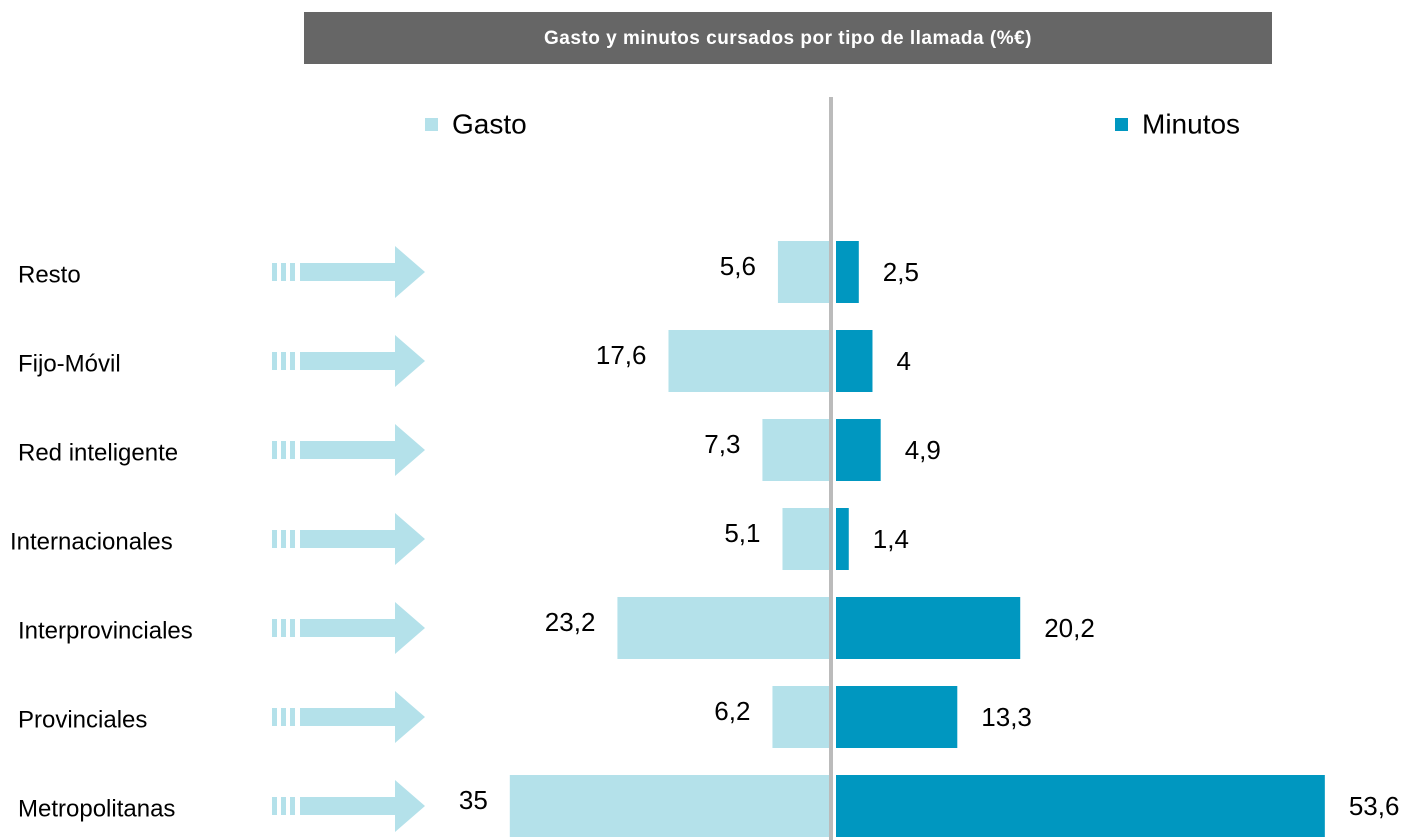 This screenshot has height=840, width=1421. Describe the element at coordinates (98, 452) in the screenshot. I see `category-label: Red inteligente` at that location.